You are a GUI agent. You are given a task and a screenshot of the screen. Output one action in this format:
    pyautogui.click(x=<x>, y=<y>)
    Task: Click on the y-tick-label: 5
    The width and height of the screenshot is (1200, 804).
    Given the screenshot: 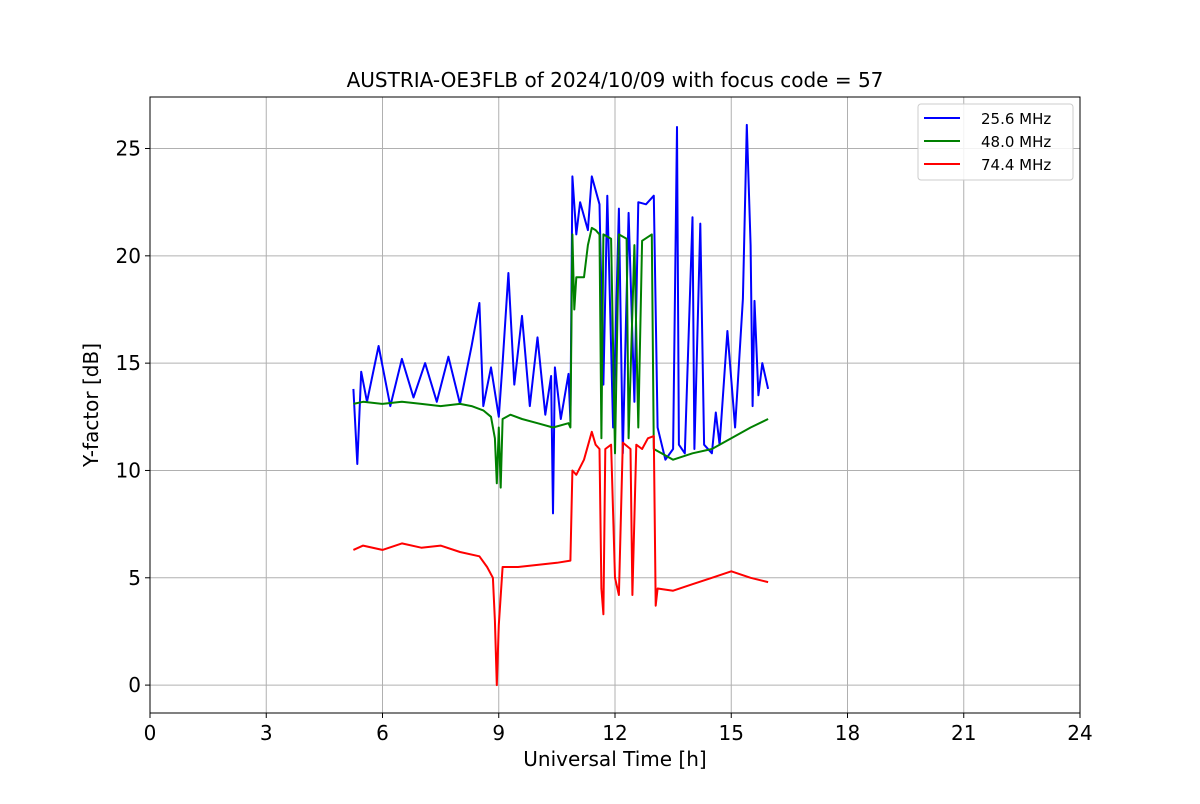 What is the action you would take?
    pyautogui.click(x=134, y=578)
    